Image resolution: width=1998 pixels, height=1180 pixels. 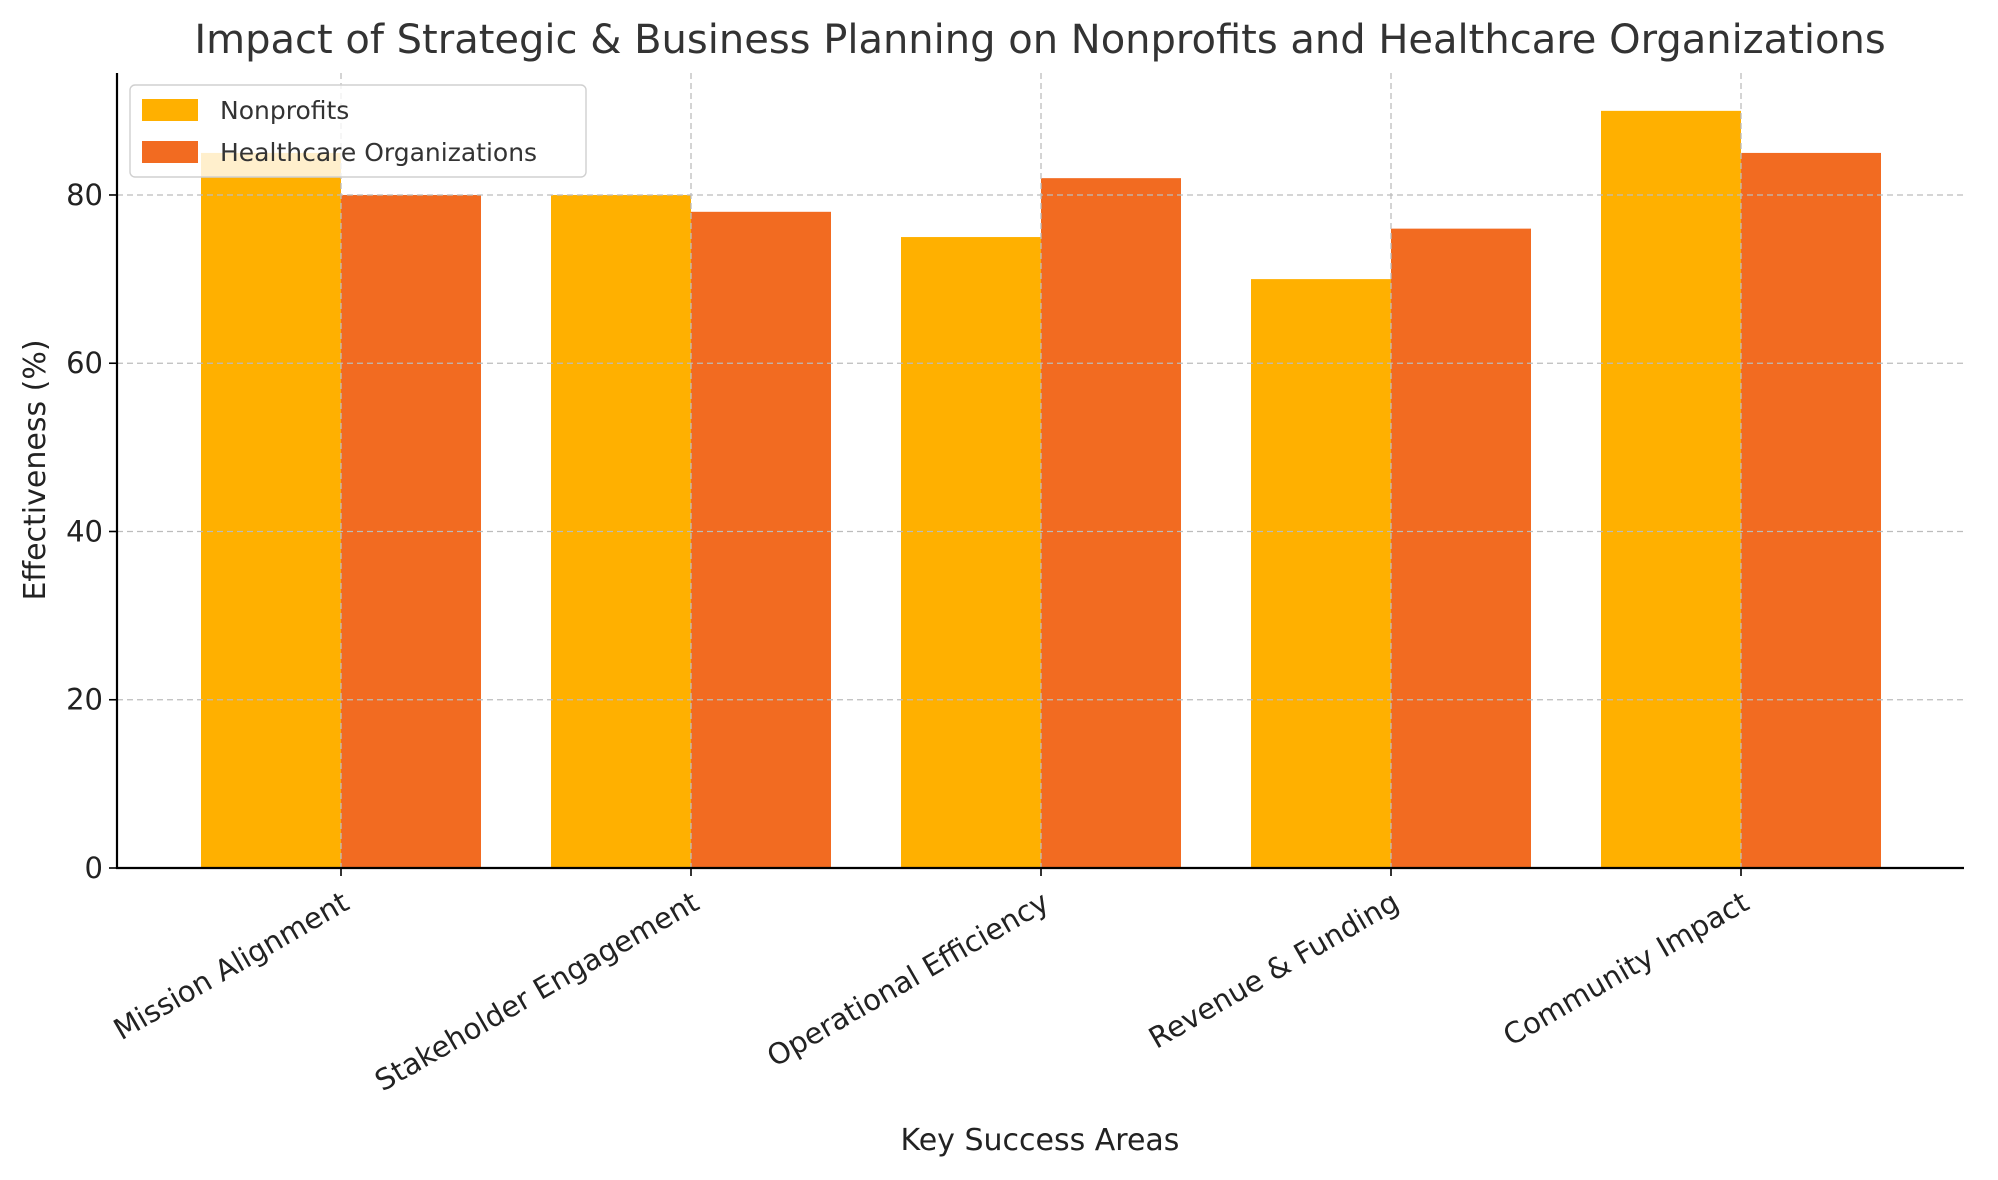 I want to click on y-tick-label: 0, so click(x=94, y=868).